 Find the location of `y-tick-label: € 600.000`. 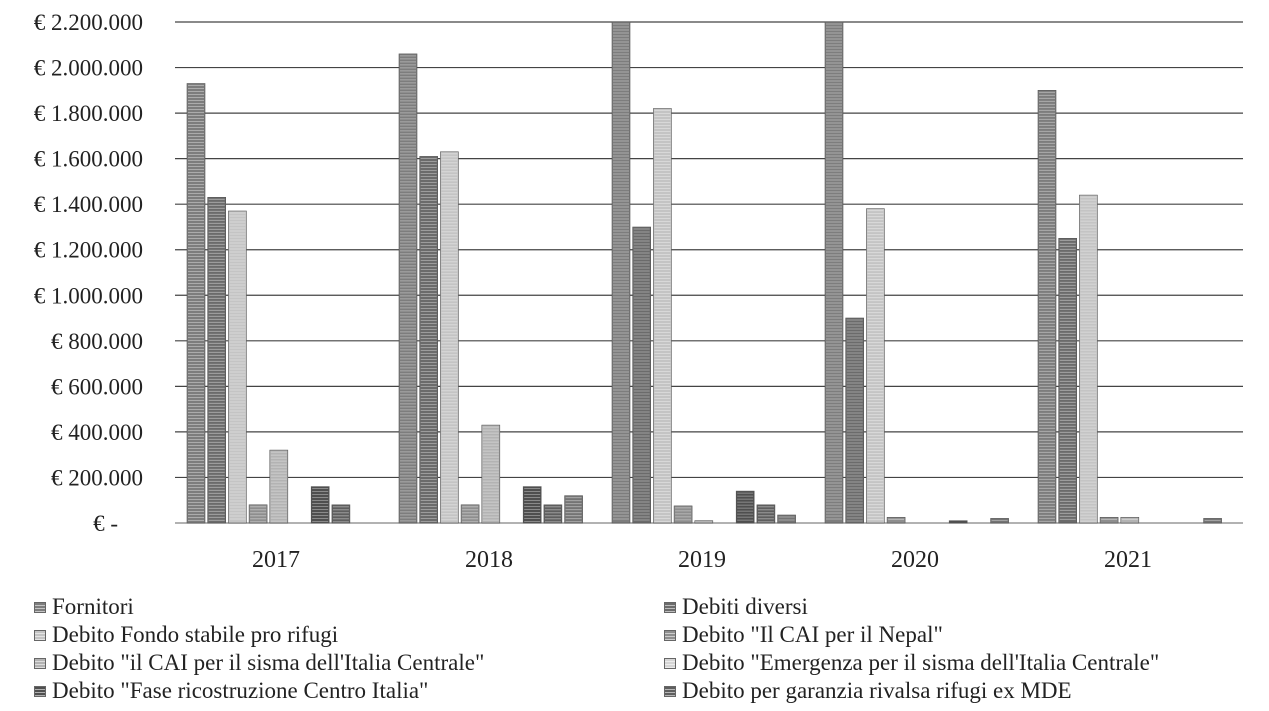

y-tick-label: € 600.000 is located at coordinates (97, 386).